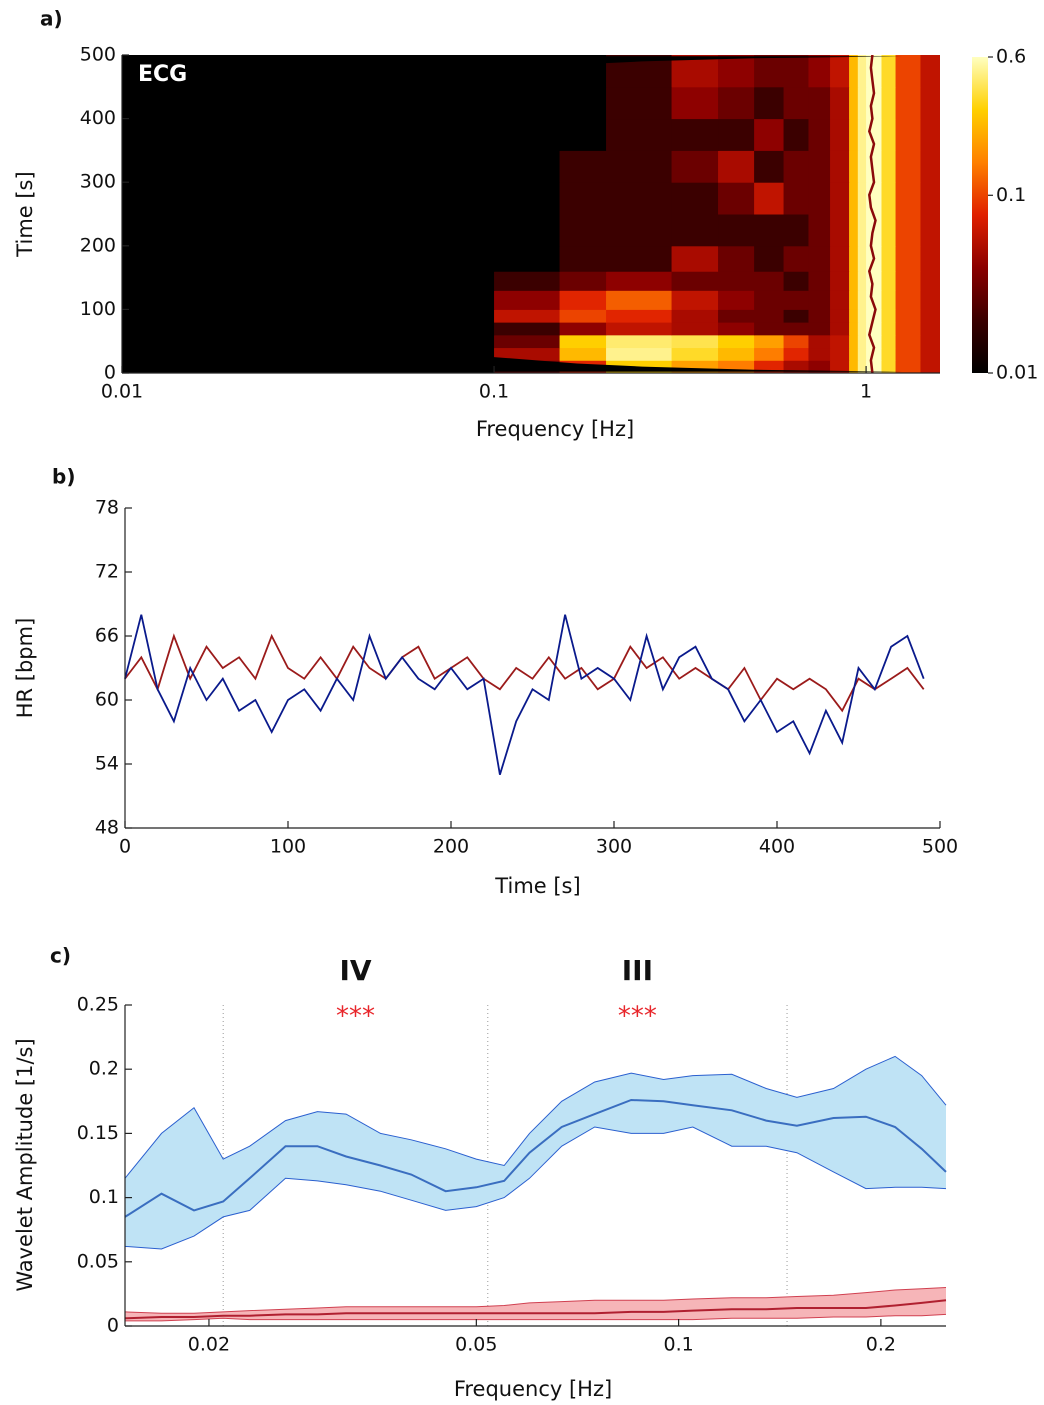 The height and width of the screenshot is (1405, 1044). Describe the element at coordinates (777, 847) in the screenshot. I see `x-tick-label: 400` at that location.